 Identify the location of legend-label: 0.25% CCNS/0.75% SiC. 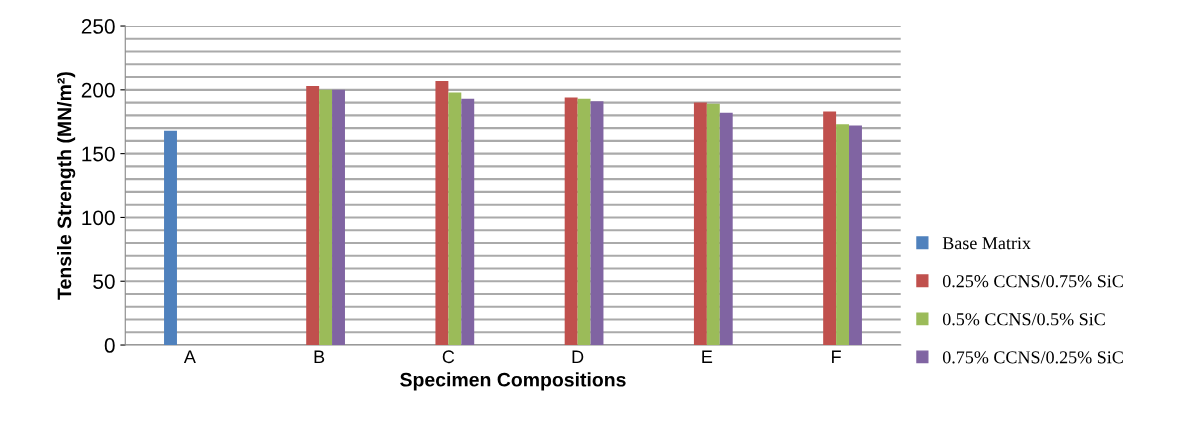
(1032, 281).